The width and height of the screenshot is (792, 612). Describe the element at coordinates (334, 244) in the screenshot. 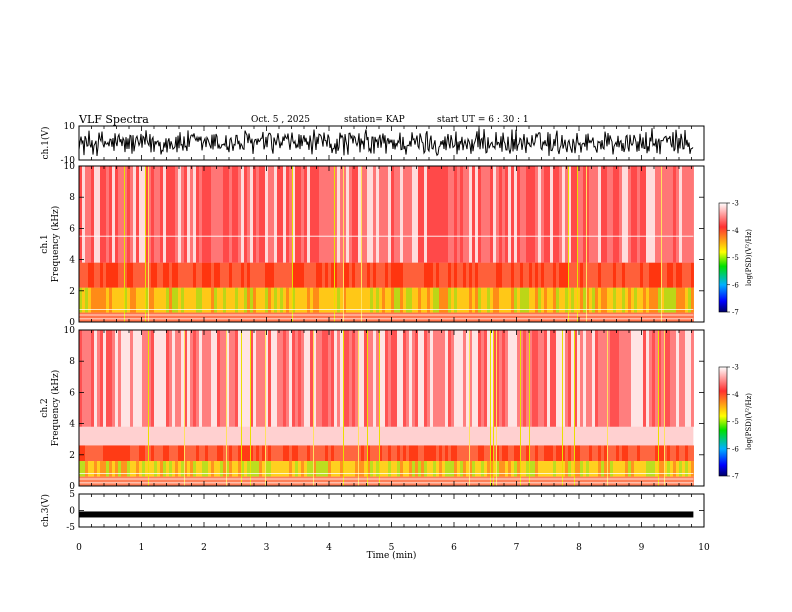

I see `sferic-streak` at that location.